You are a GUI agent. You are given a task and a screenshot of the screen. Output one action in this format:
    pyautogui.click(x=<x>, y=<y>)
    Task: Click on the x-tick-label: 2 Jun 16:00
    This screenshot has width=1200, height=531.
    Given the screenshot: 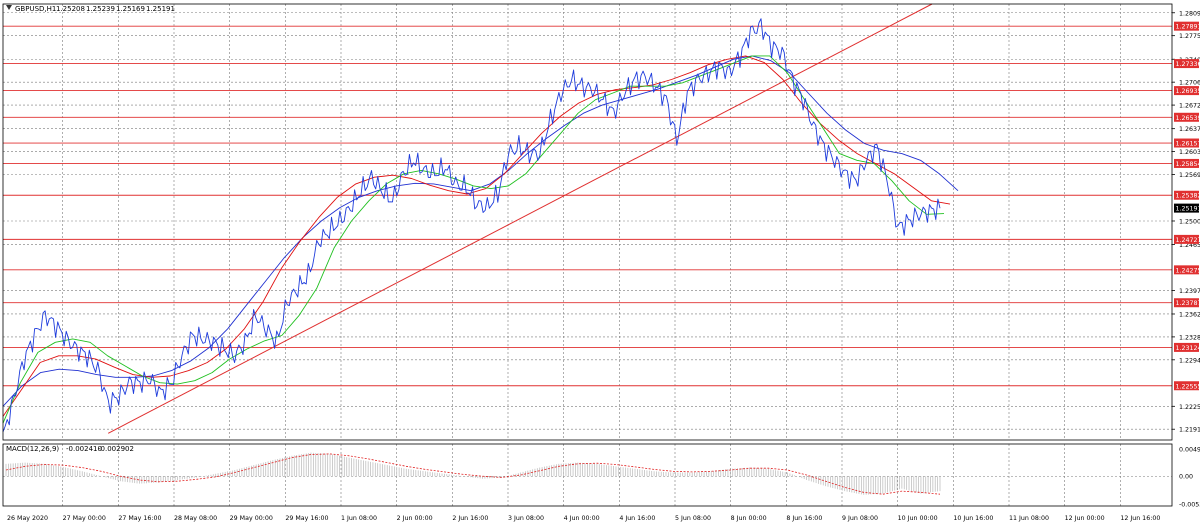 What is the action you would take?
    pyautogui.click(x=470, y=518)
    